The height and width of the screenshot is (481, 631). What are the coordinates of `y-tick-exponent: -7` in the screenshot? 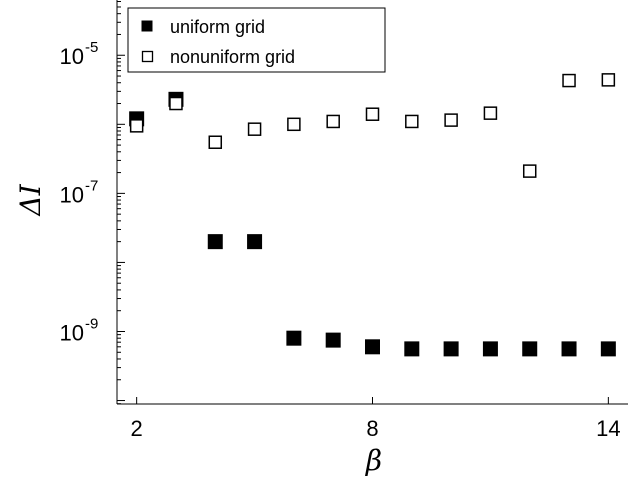 It's located at (91, 185).